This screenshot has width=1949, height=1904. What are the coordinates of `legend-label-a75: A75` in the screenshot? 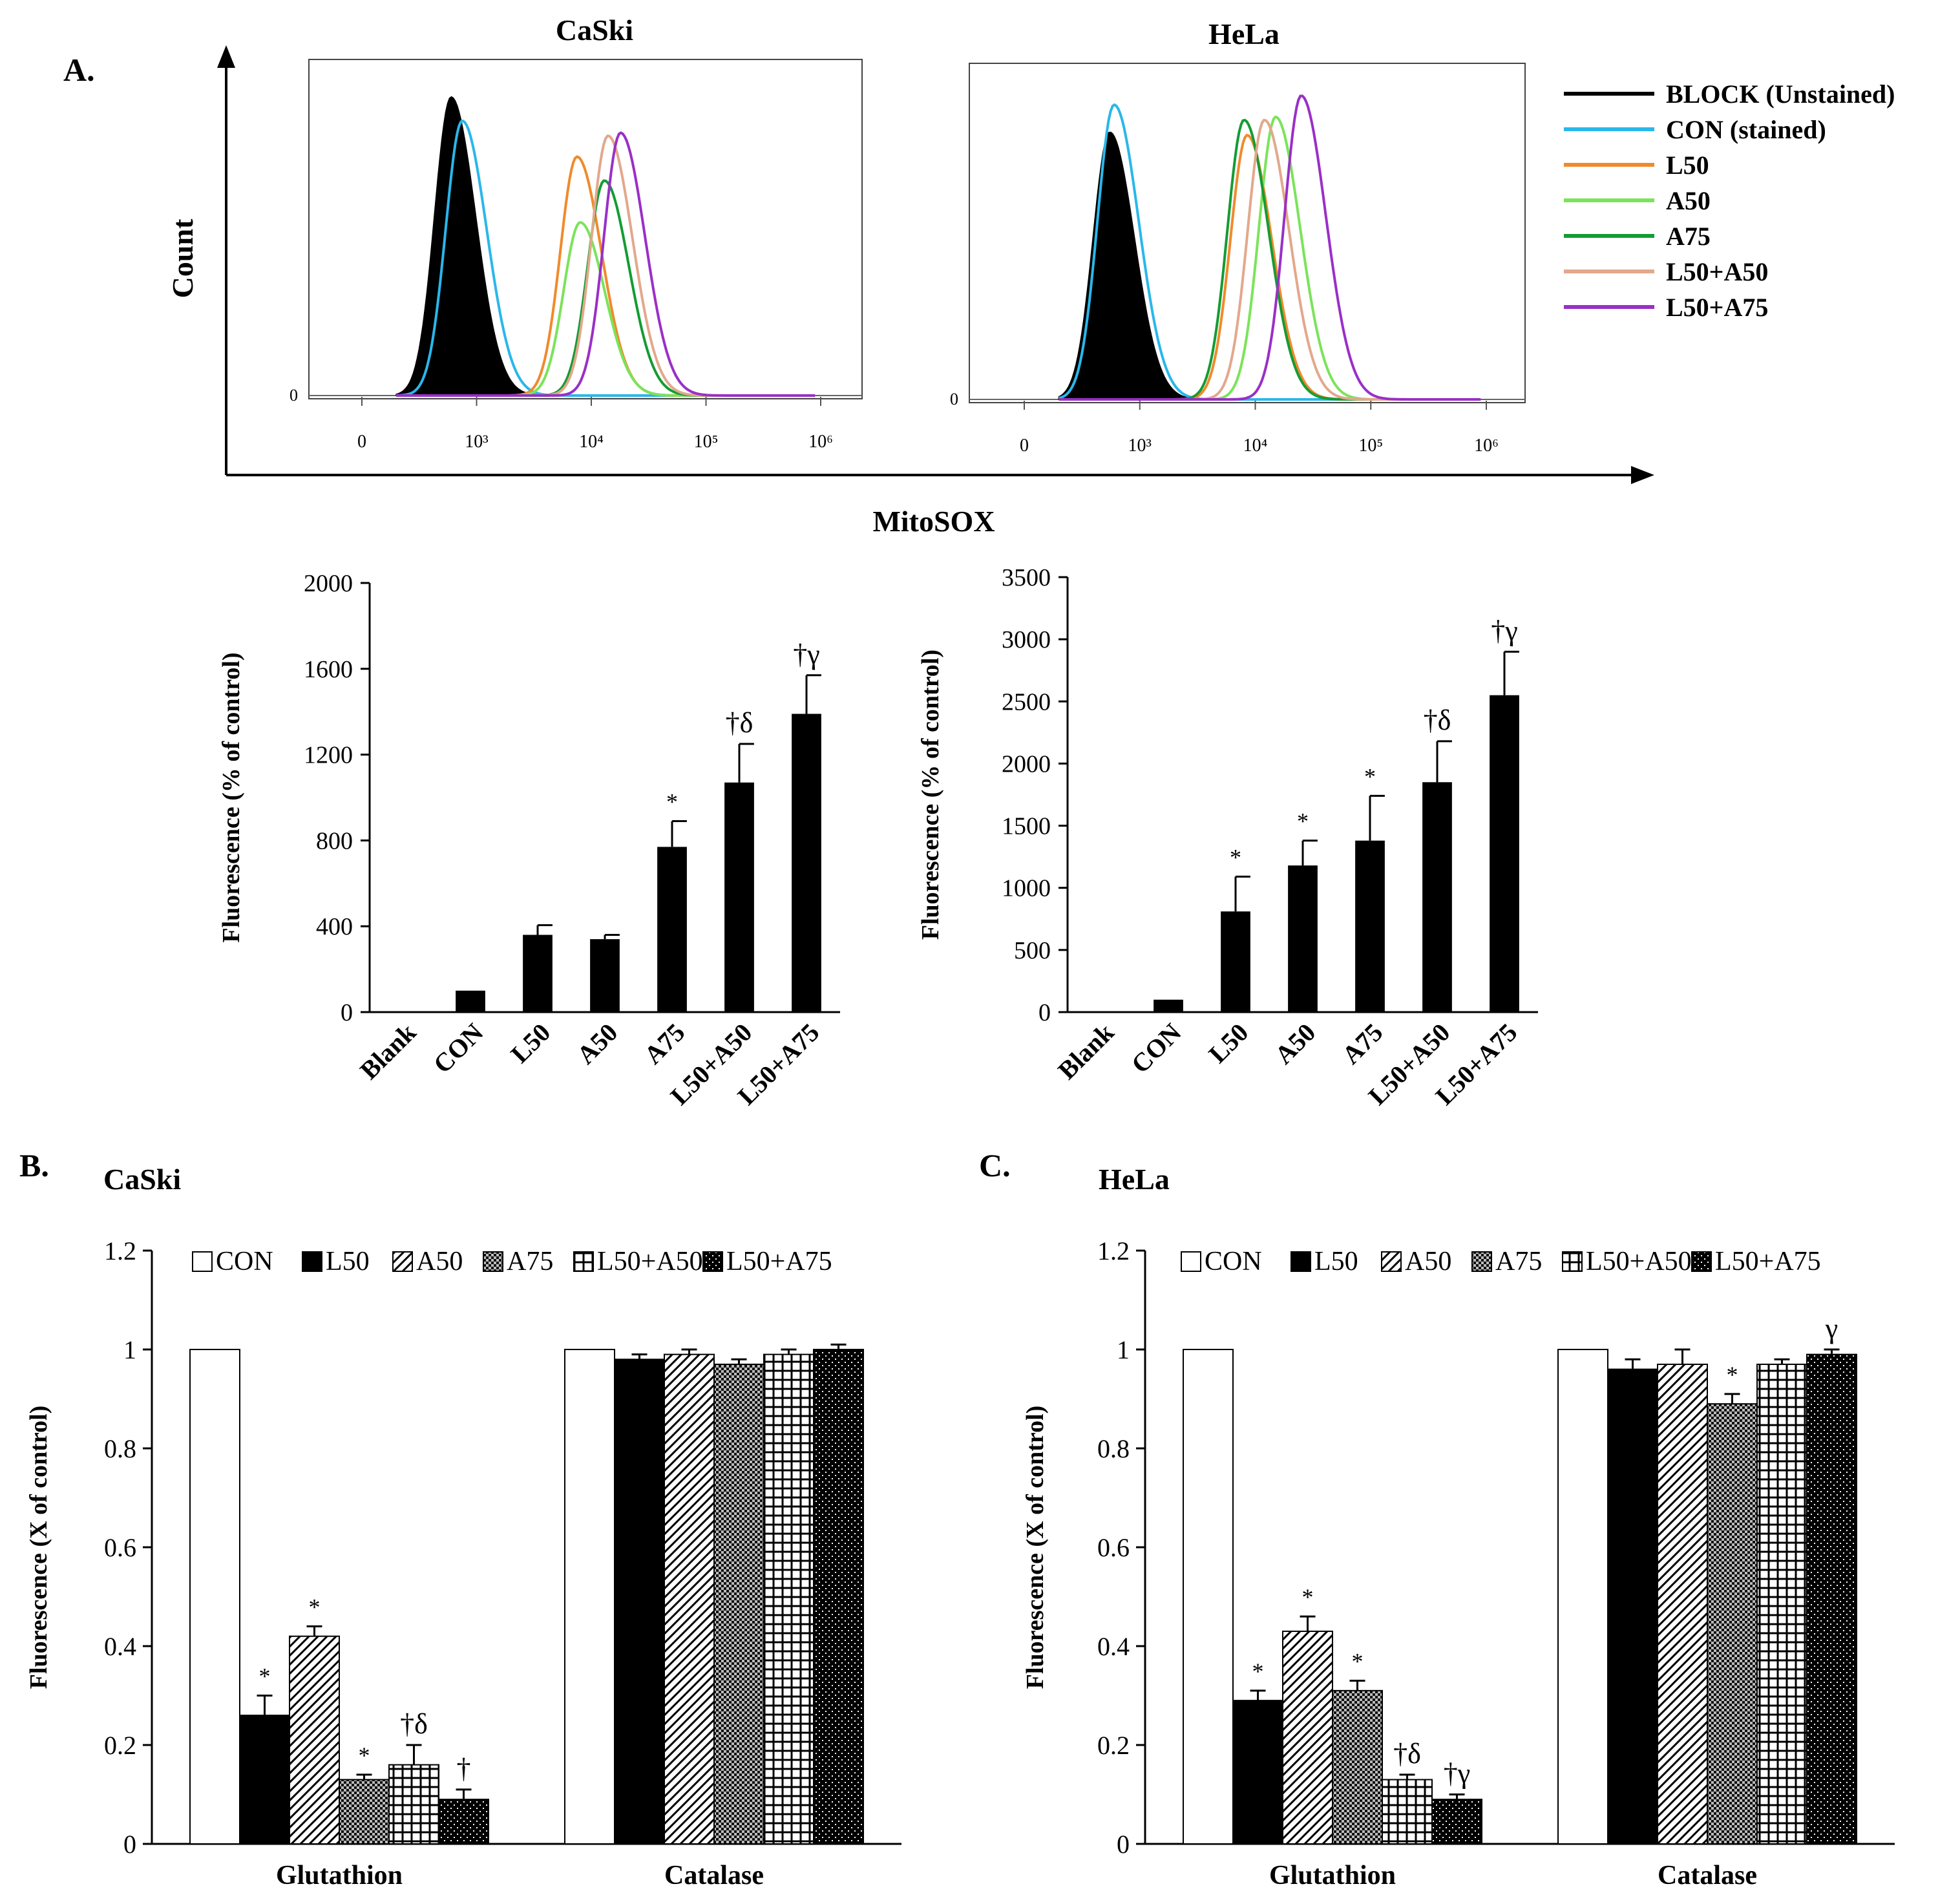 It's located at (1689, 236).